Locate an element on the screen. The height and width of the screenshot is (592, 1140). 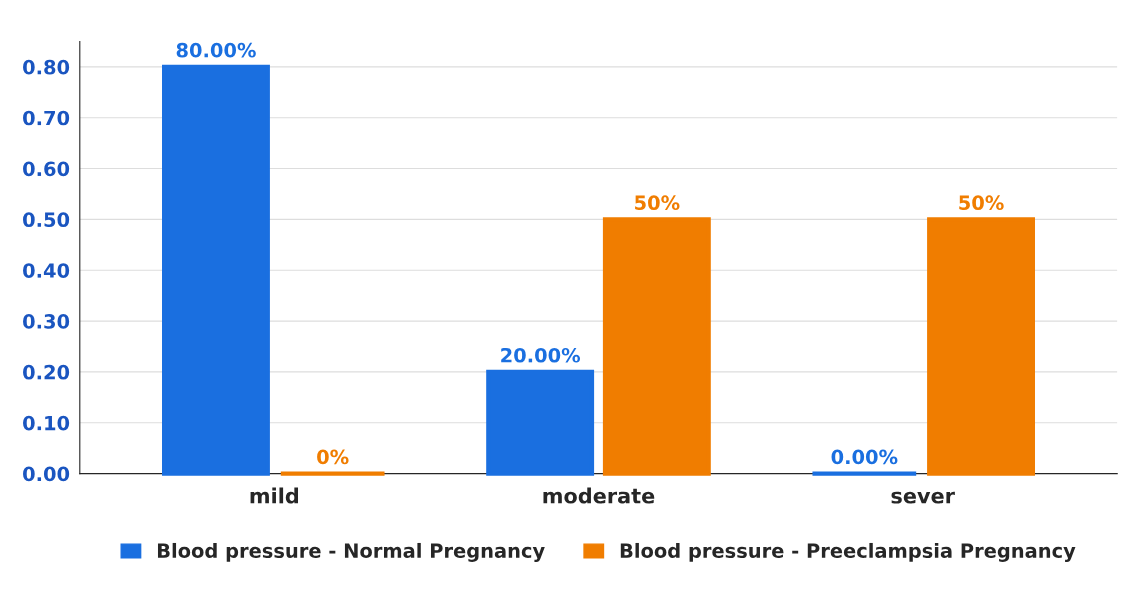
data-label: 20.00% is located at coordinates (541, 355).